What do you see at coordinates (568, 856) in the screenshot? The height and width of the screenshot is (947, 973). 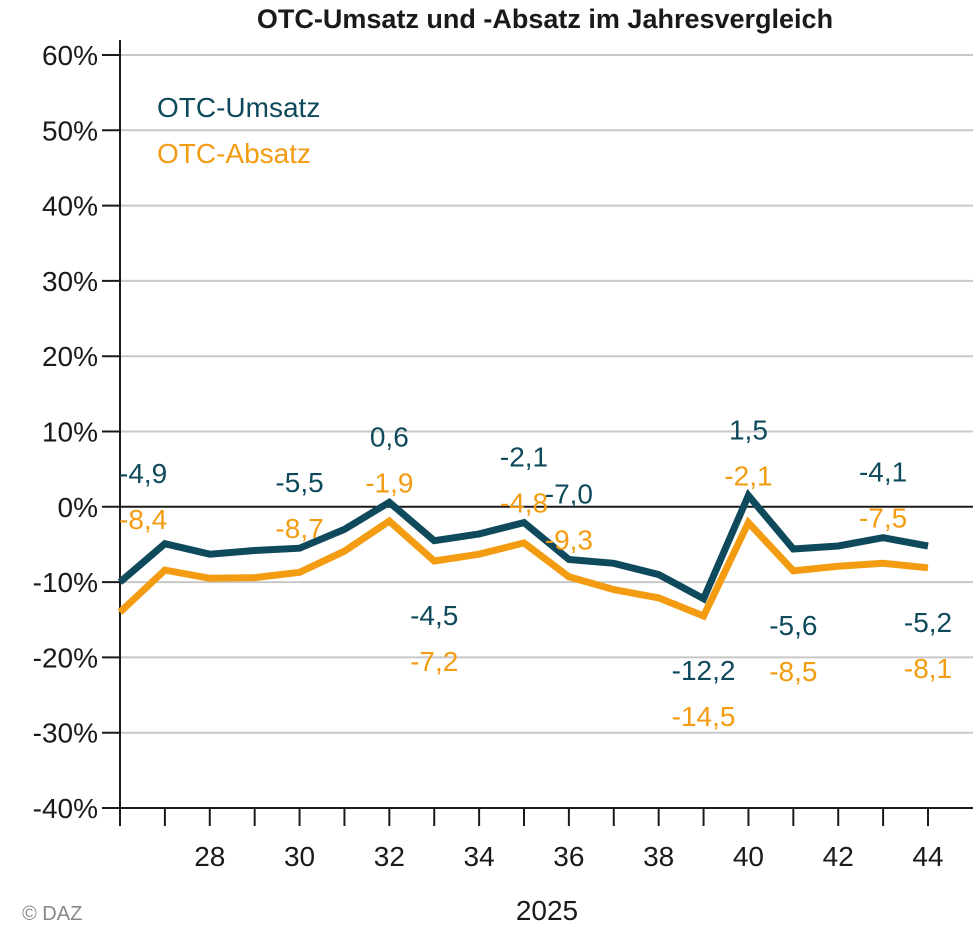 I see `x-tick-label: 36` at bounding box center [568, 856].